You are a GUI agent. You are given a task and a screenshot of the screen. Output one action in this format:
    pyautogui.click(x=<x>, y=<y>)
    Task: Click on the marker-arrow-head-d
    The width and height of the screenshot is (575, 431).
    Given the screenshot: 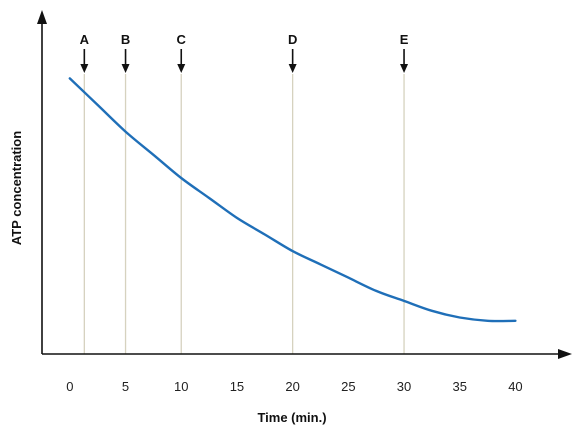 What is the action you would take?
    pyautogui.click(x=292, y=68)
    